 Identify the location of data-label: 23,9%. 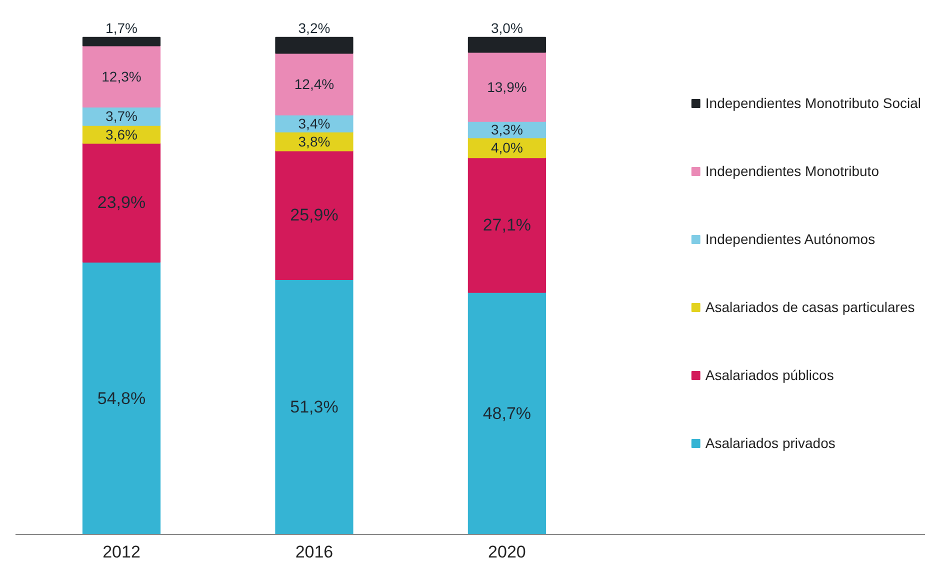
(121, 202).